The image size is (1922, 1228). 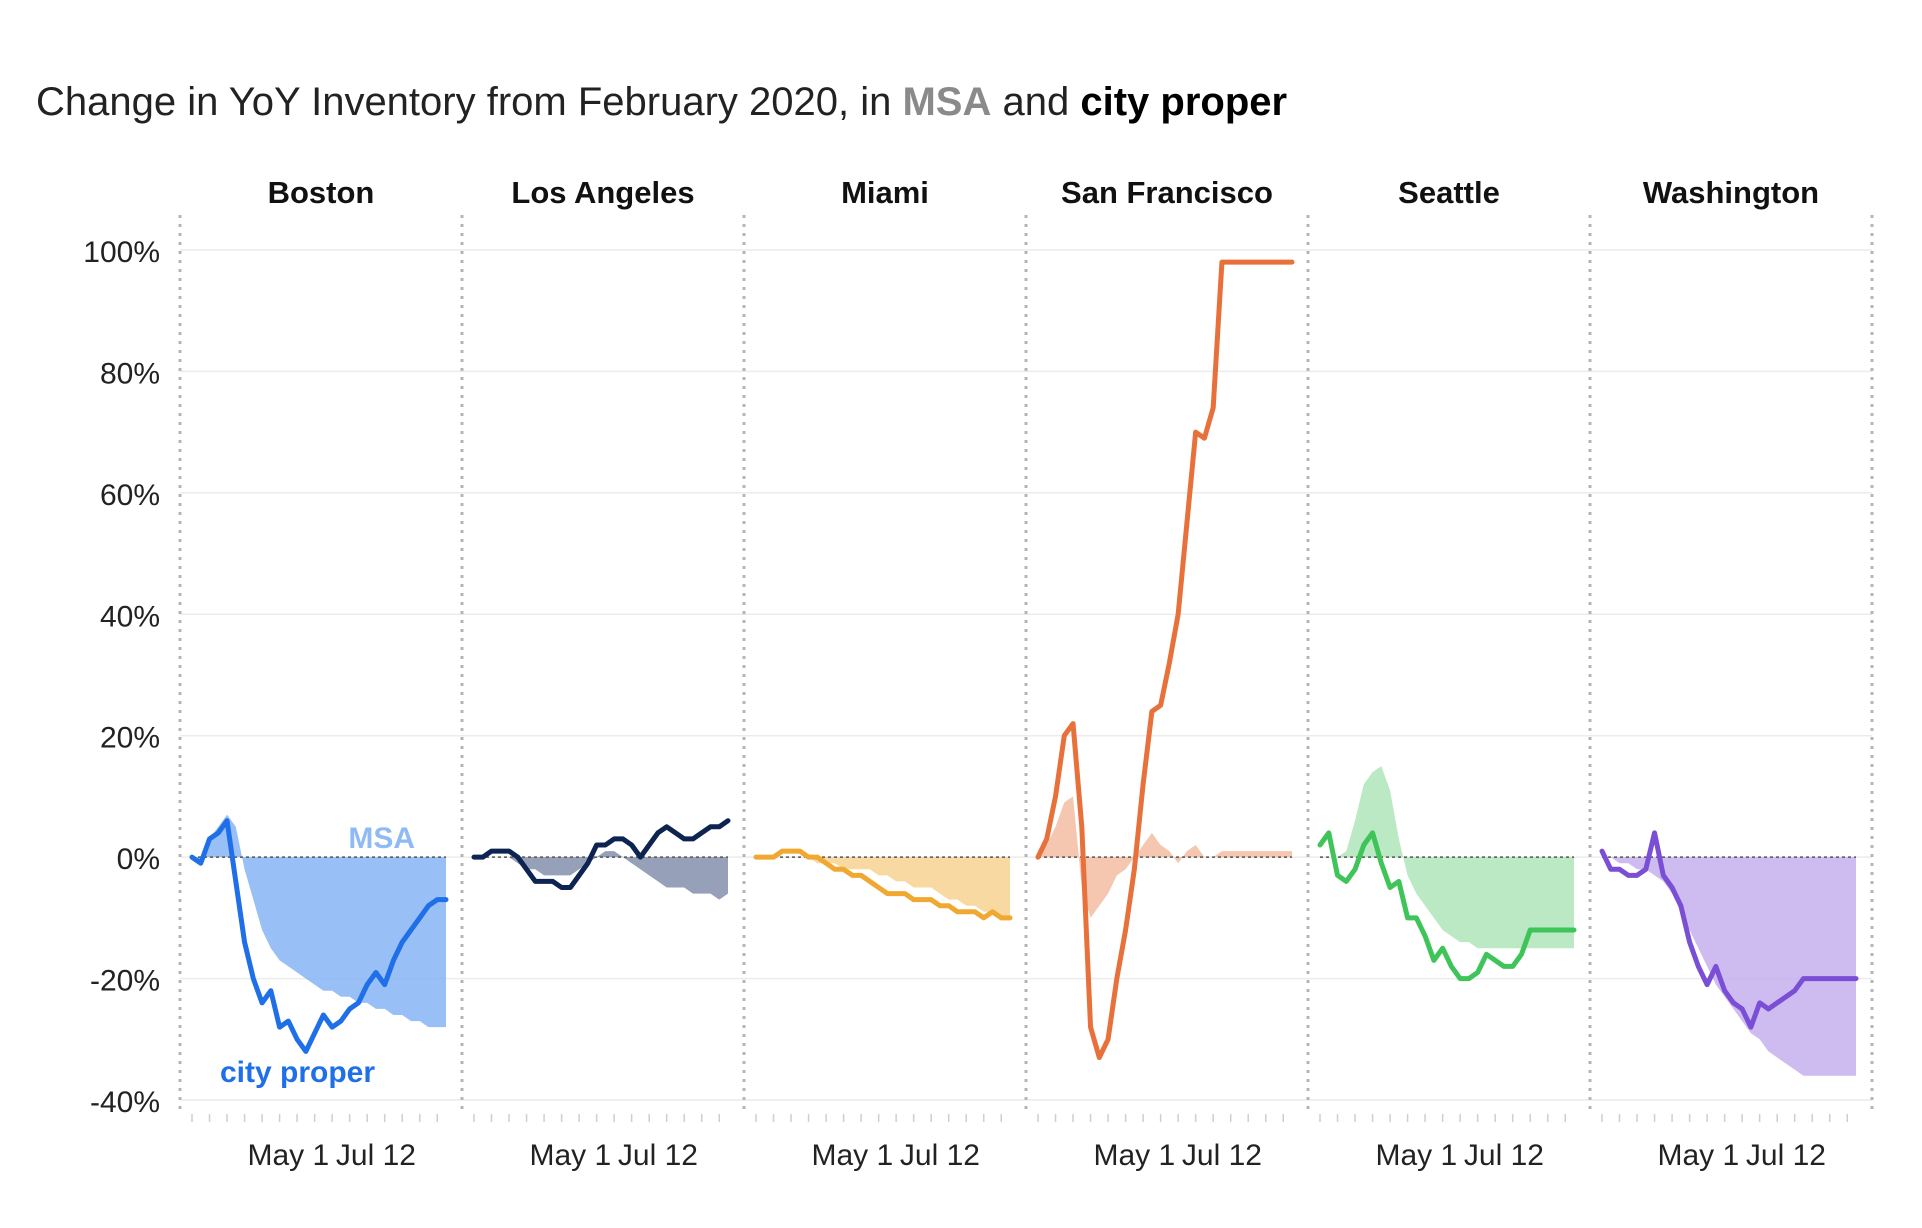 I want to click on annotation-msa: MSA, so click(x=381, y=838).